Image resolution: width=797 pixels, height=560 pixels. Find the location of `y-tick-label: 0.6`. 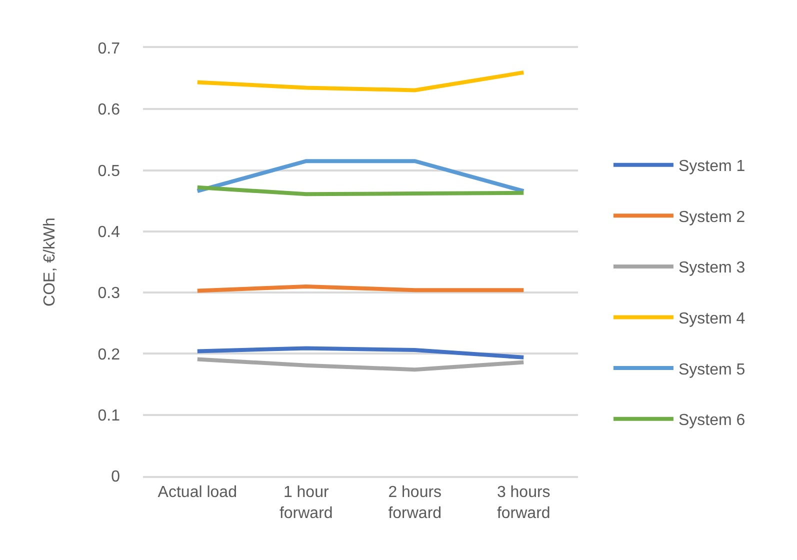

y-tick-label: 0.6 is located at coordinates (109, 110).